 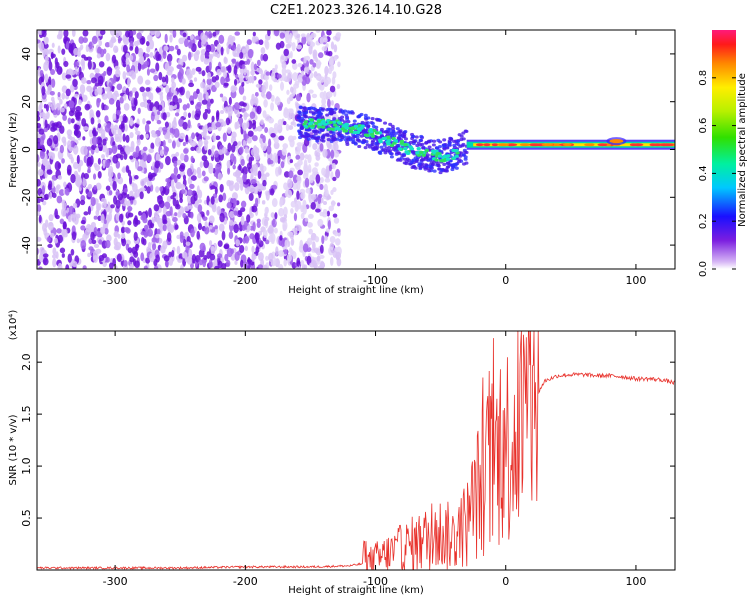 I want to click on colorbar-label: Normalized spectral amplitude, so click(x=742, y=150).